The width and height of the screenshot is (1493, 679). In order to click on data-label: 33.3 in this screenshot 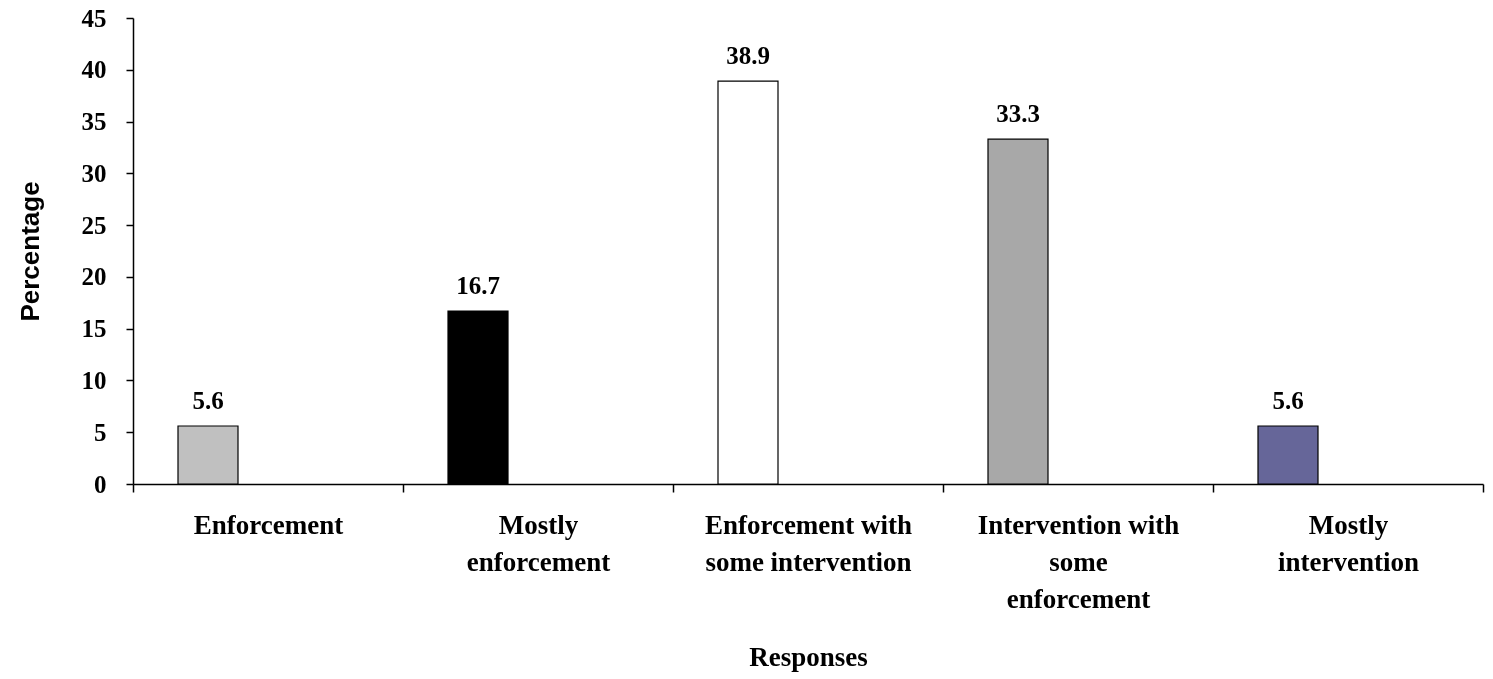, I will do `click(1018, 114)`.